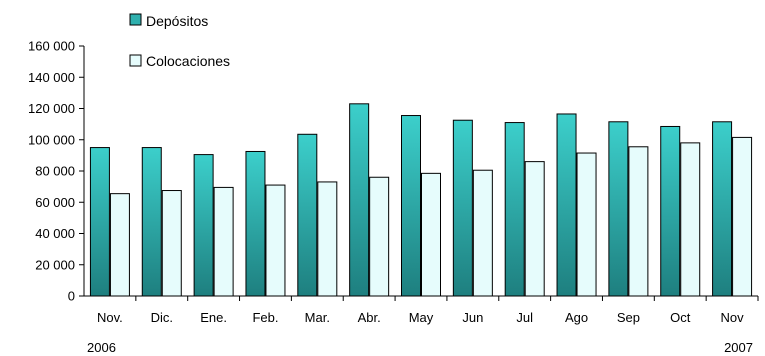 The width and height of the screenshot is (765, 356). I want to click on y-tick-label: 140 000, so click(51, 77).